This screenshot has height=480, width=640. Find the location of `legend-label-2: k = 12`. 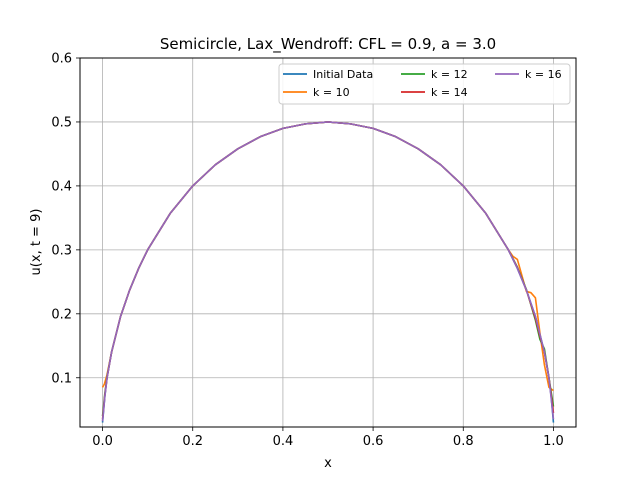

legend-label-2: k = 12 is located at coordinates (449, 74).